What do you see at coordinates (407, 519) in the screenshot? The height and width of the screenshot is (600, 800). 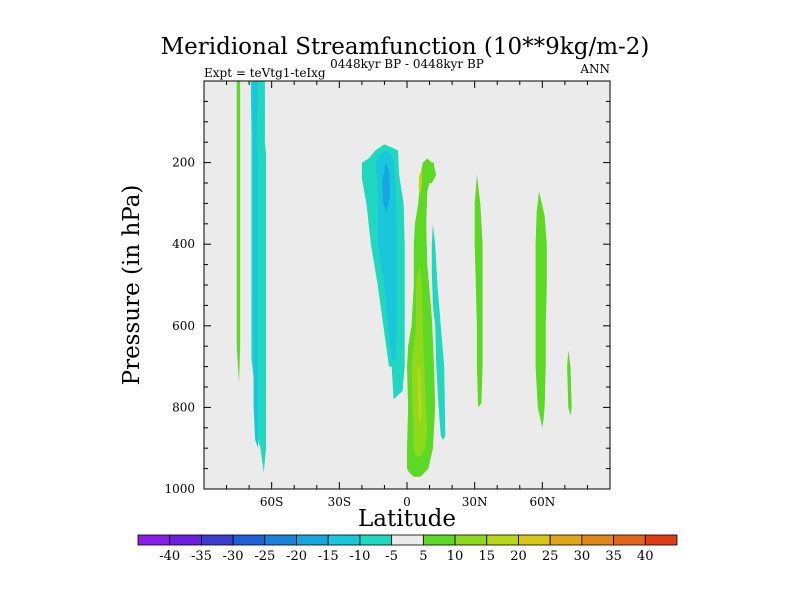 I see `x-axis-label: Latitude` at bounding box center [407, 519].